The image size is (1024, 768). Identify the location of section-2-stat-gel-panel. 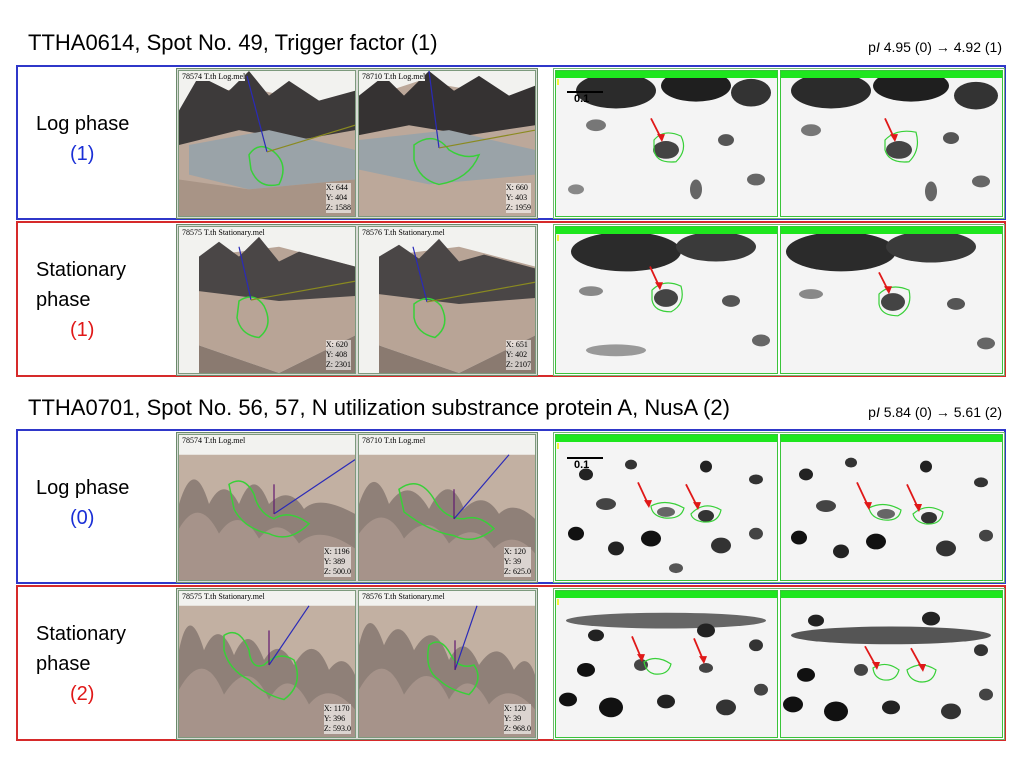
(779, 664).